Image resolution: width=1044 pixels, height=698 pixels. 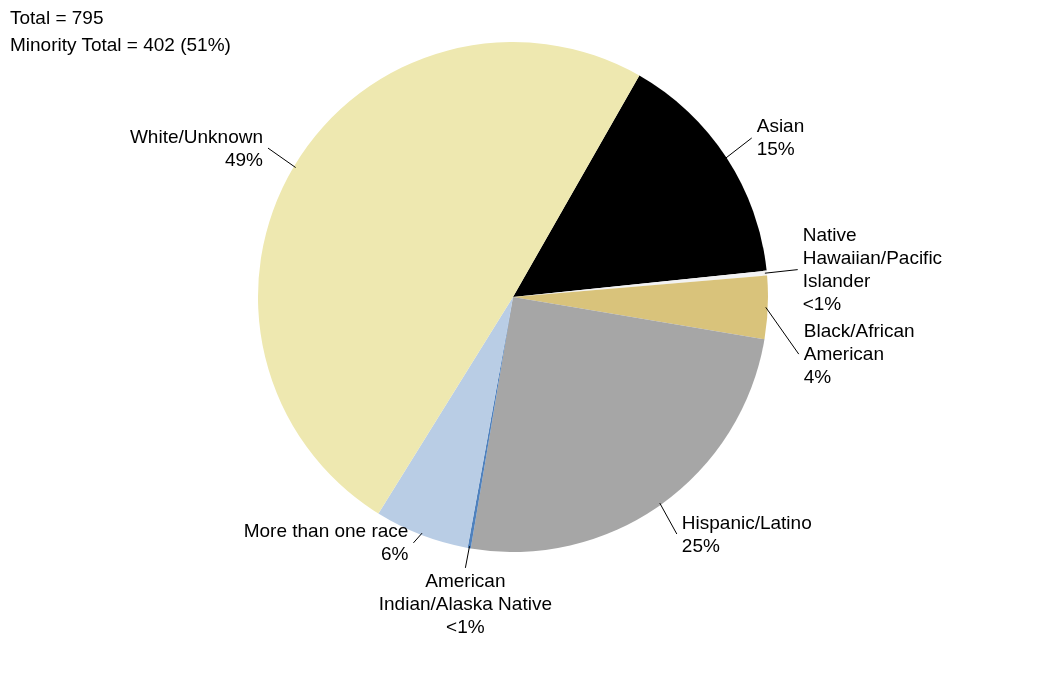 What do you see at coordinates (780, 126) in the screenshot?
I see `slice-label: Asian` at bounding box center [780, 126].